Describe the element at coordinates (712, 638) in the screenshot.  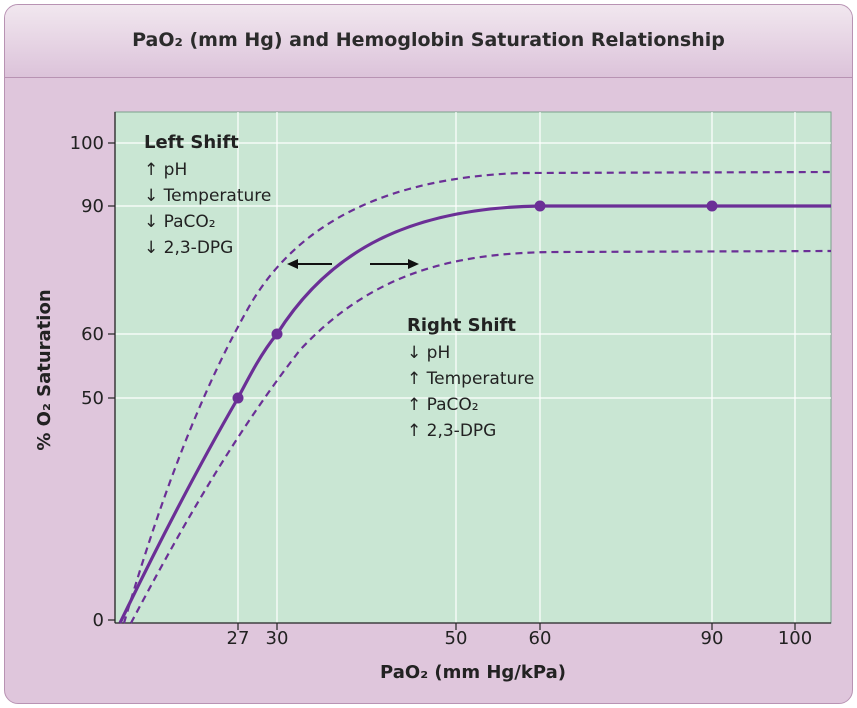
I see `x-tick-label: 90` at that location.